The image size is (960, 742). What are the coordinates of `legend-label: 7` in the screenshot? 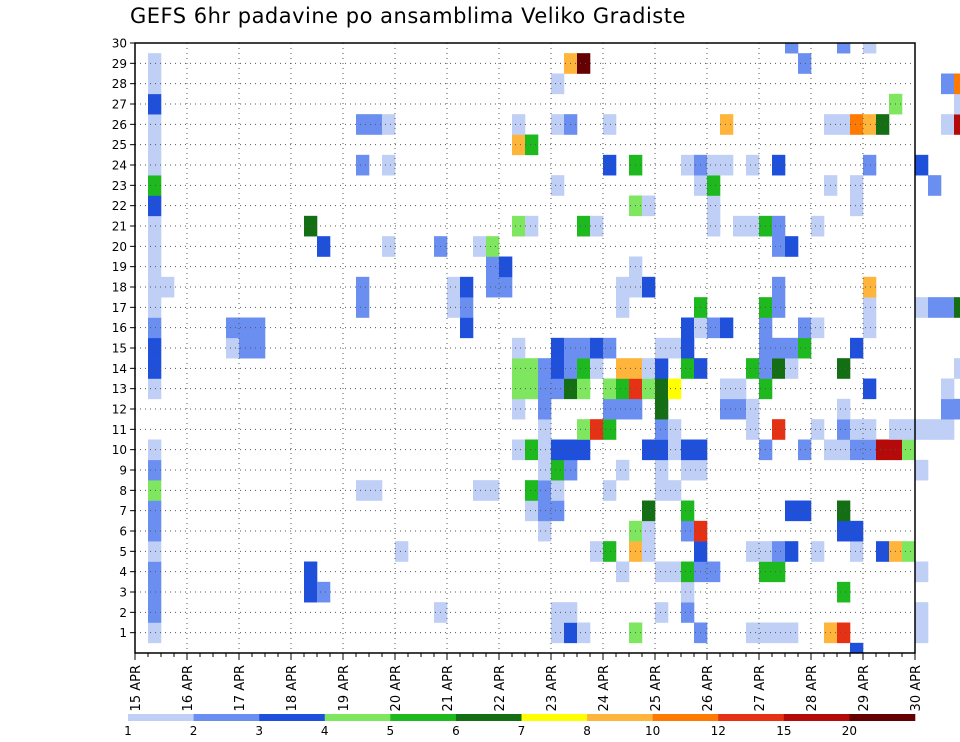 It's located at (522, 731).